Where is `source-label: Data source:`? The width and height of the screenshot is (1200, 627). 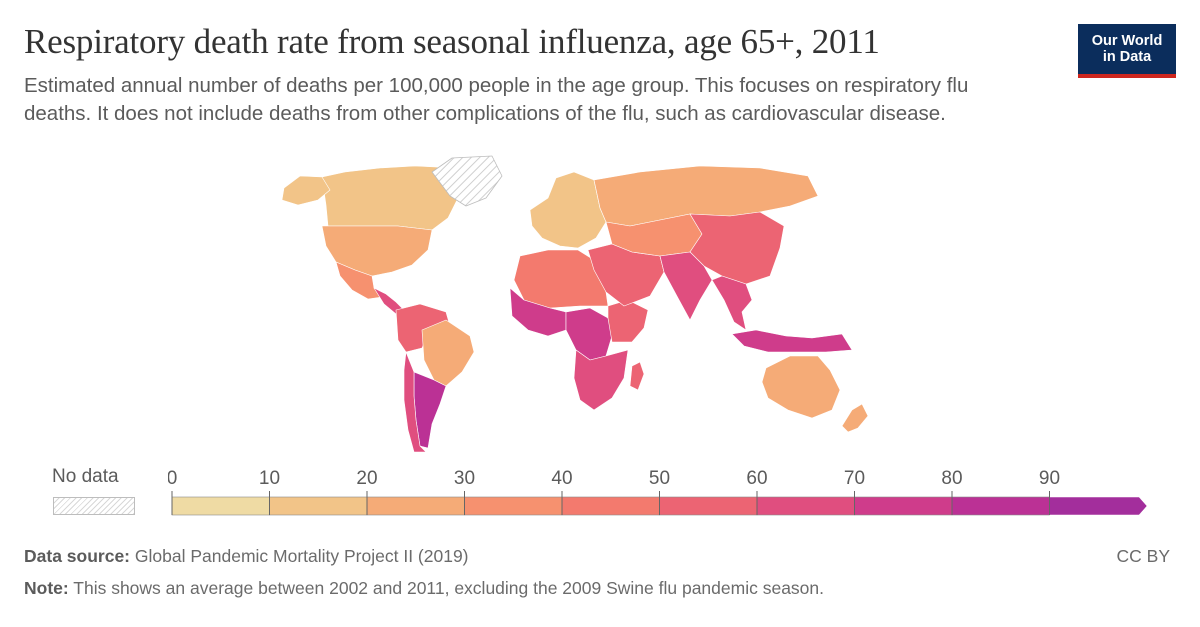
source-label: Data source: is located at coordinates (77, 556).